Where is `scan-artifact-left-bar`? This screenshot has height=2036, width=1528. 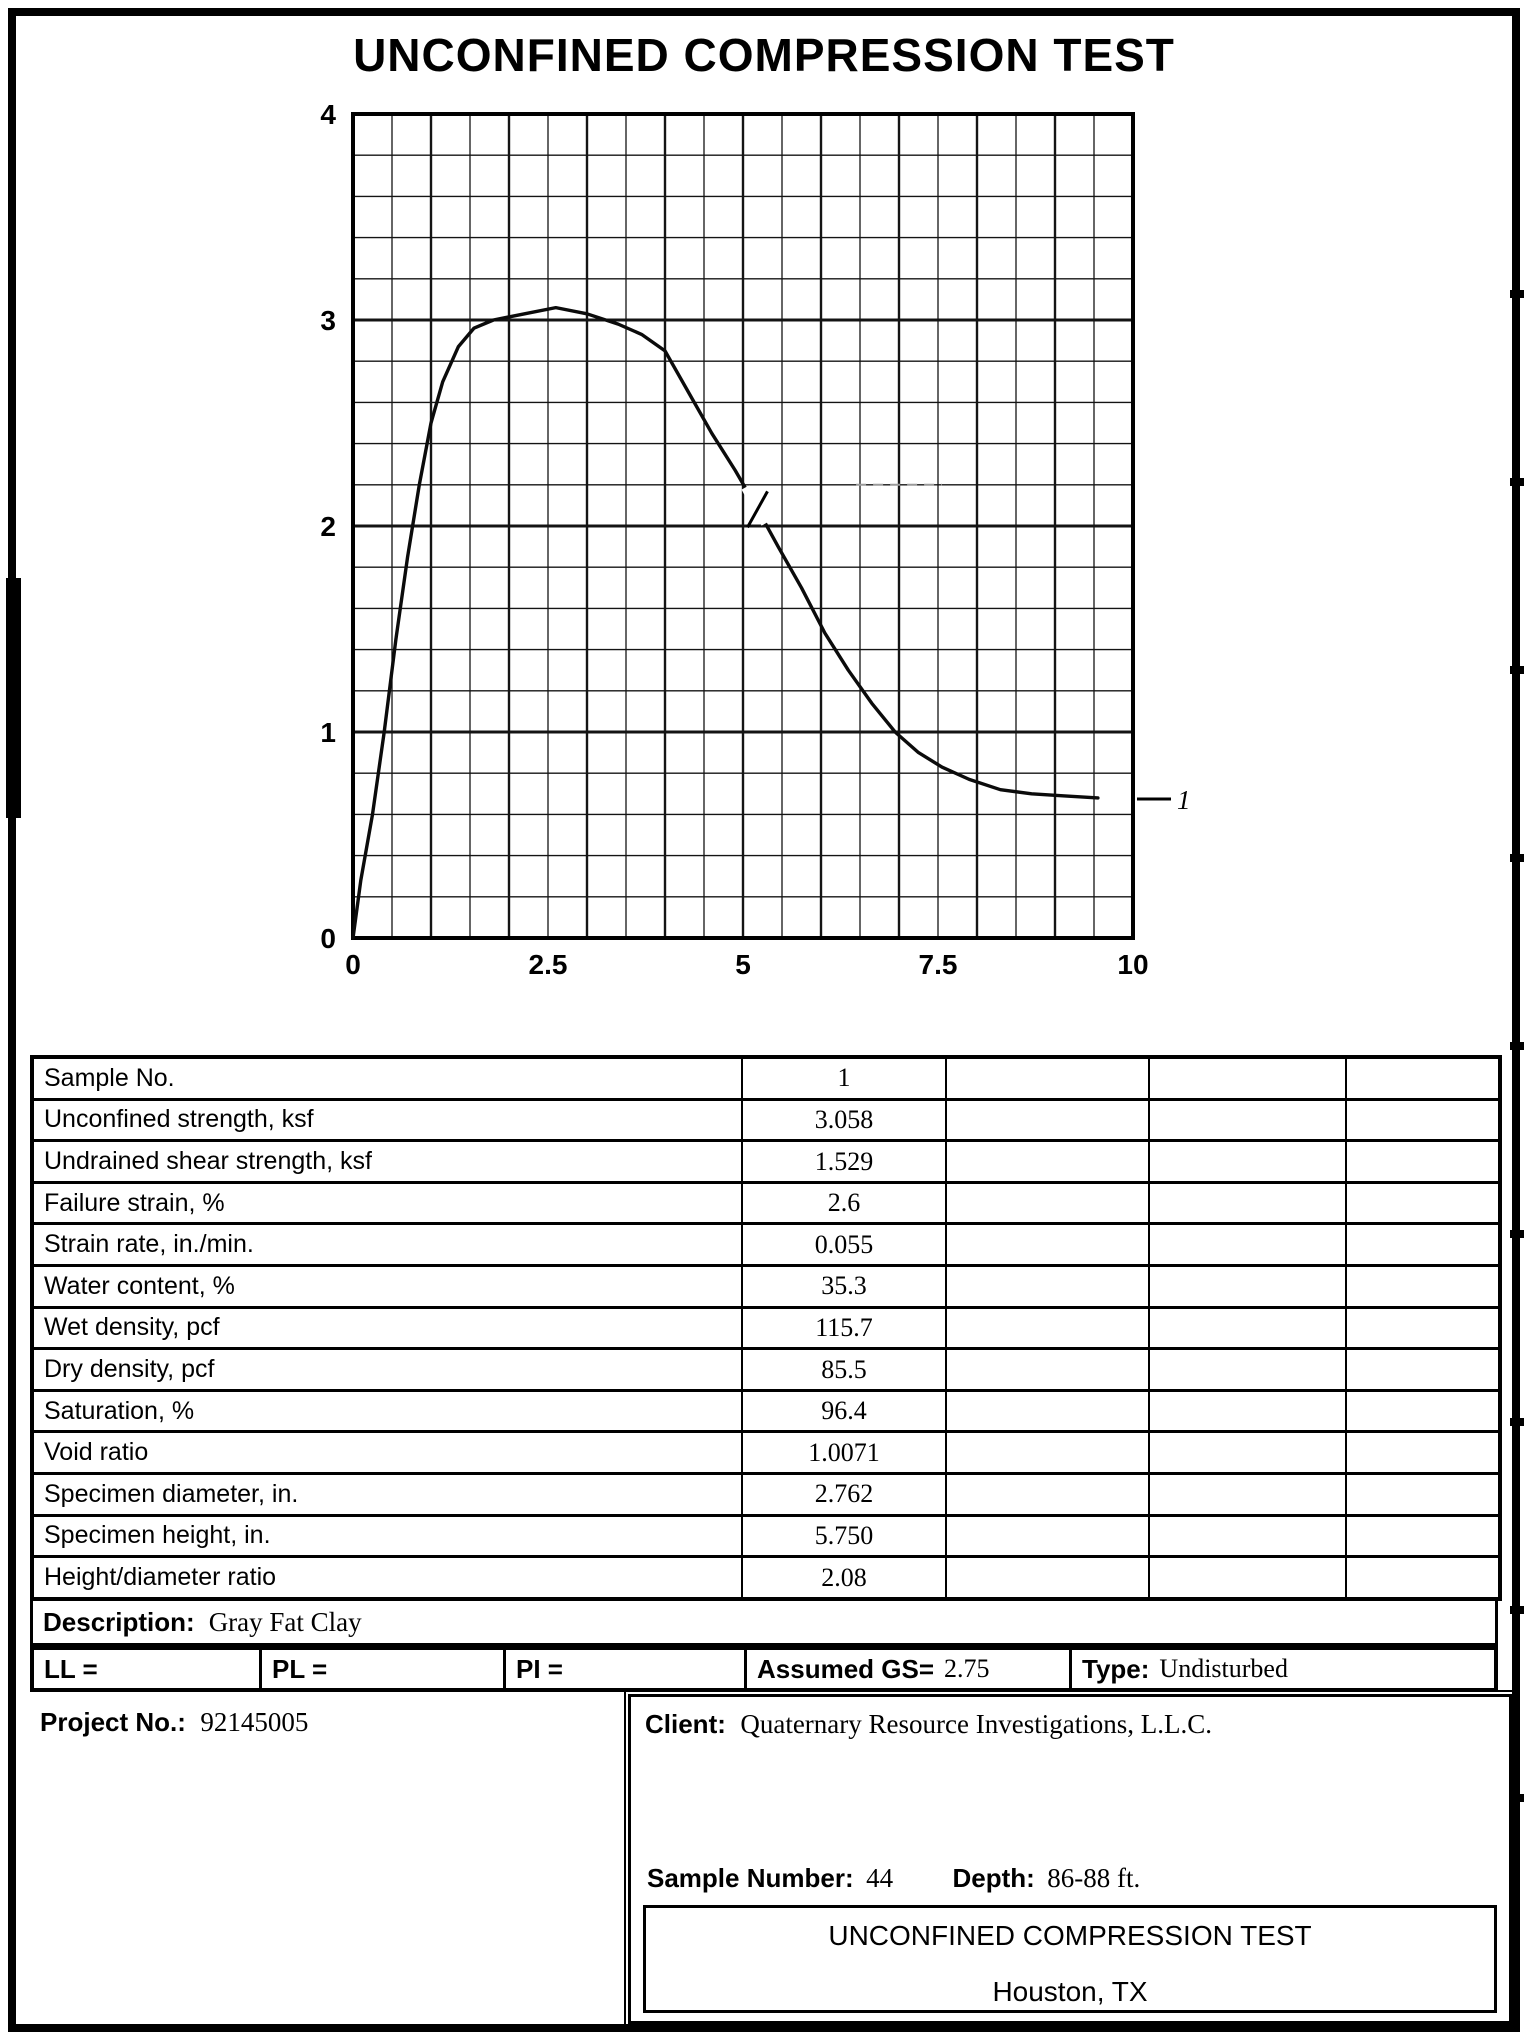 scan-artifact-left-bar is located at coordinates (13, 698).